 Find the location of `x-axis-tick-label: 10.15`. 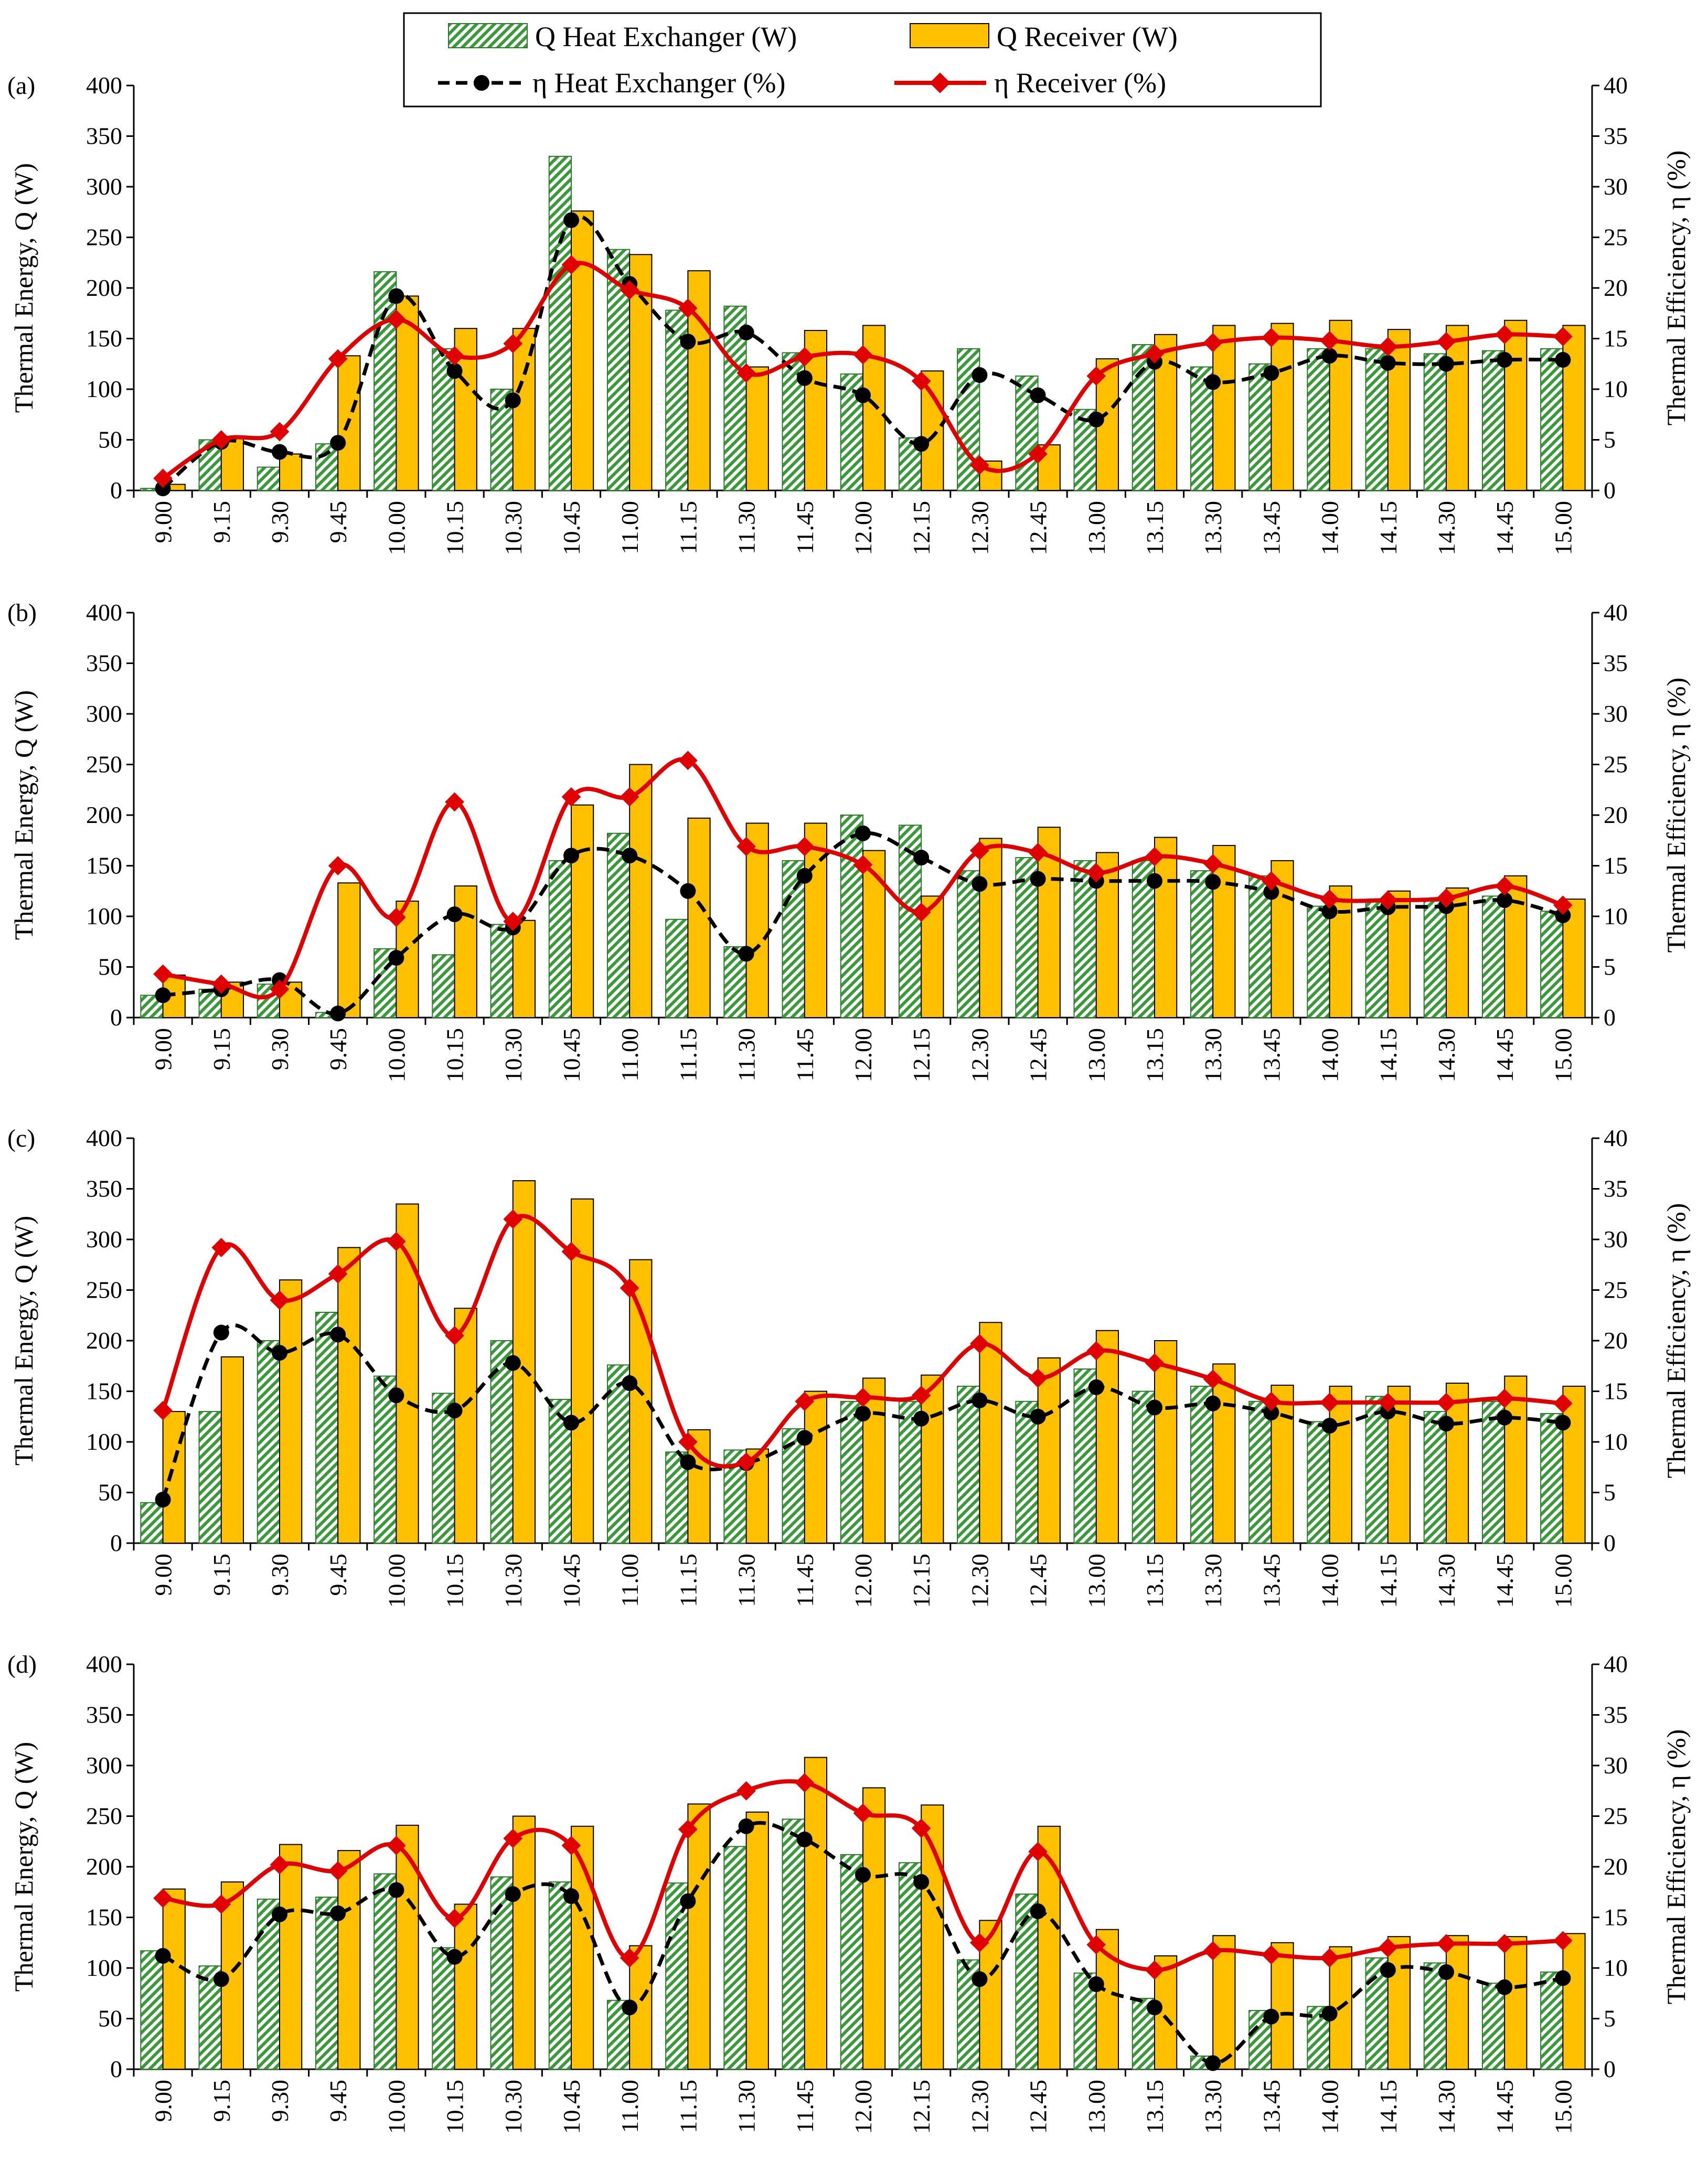

x-axis-tick-label: 10.15 is located at coordinates (455, 1055).